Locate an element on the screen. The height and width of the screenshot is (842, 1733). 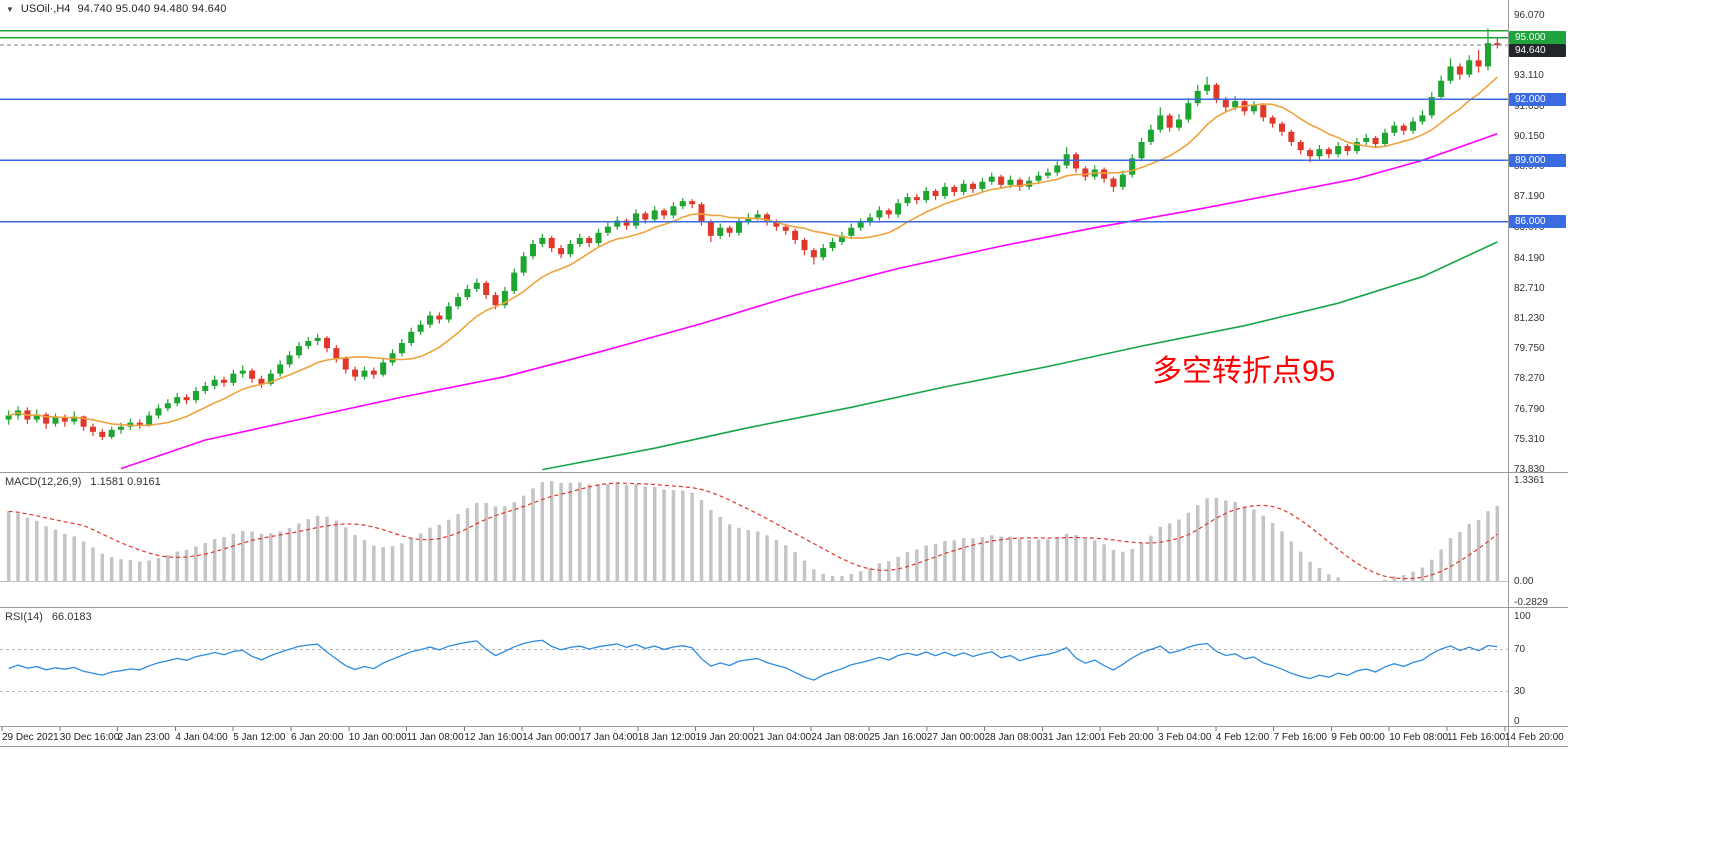
price-tick: 84.190 is located at coordinates (1529, 258).